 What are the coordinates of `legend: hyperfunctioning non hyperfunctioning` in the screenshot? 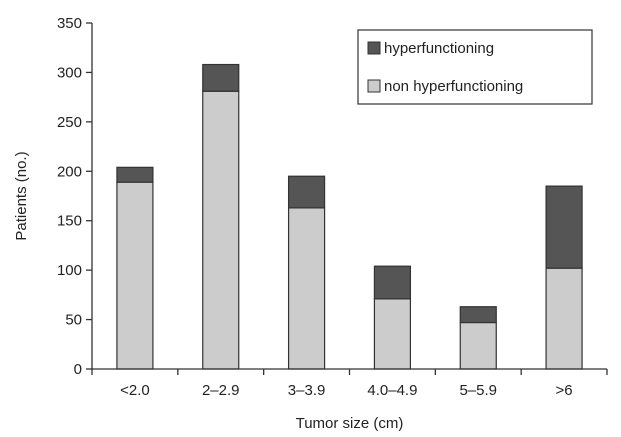 It's located at (475, 67).